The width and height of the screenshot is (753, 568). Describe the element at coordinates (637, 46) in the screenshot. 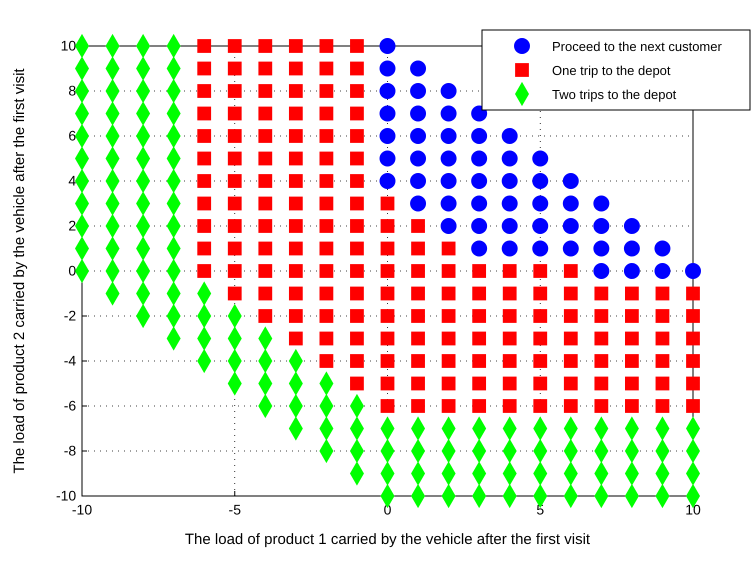

I see `legend-label: Proceed to the next customer` at that location.